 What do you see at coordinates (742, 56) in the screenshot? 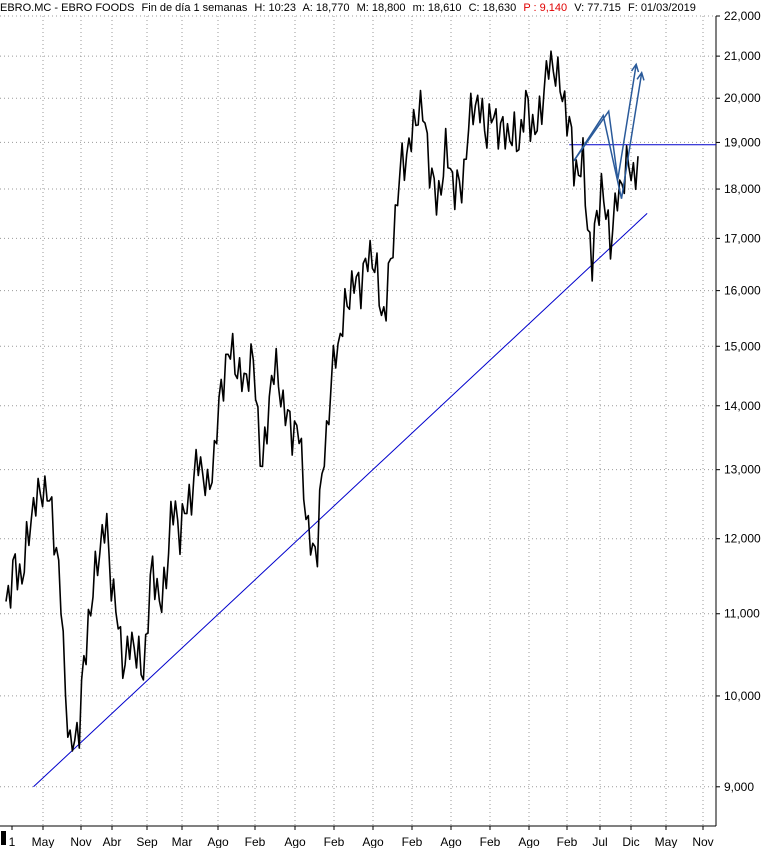
I see `y-tick-label: 21,000` at bounding box center [742, 56].